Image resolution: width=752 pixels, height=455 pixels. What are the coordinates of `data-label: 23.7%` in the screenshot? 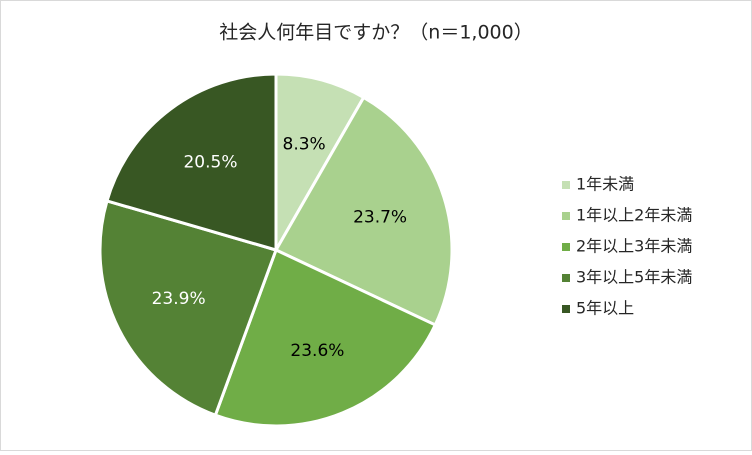 It's located at (380, 217).